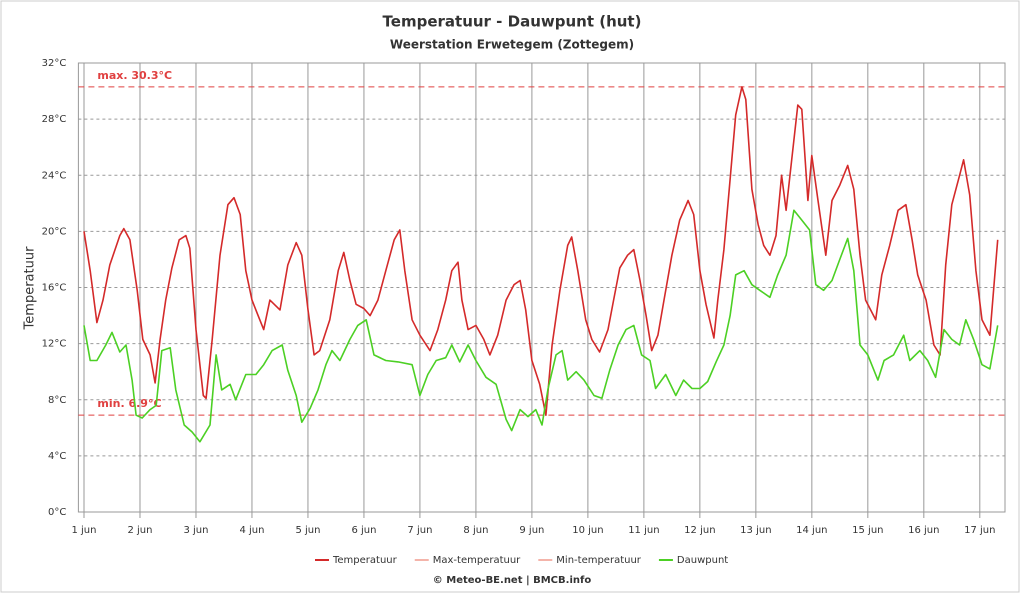  Describe the element at coordinates (512, 580) in the screenshot. I see `footer: © Meteo-BE.net | BMCB.info` at that location.